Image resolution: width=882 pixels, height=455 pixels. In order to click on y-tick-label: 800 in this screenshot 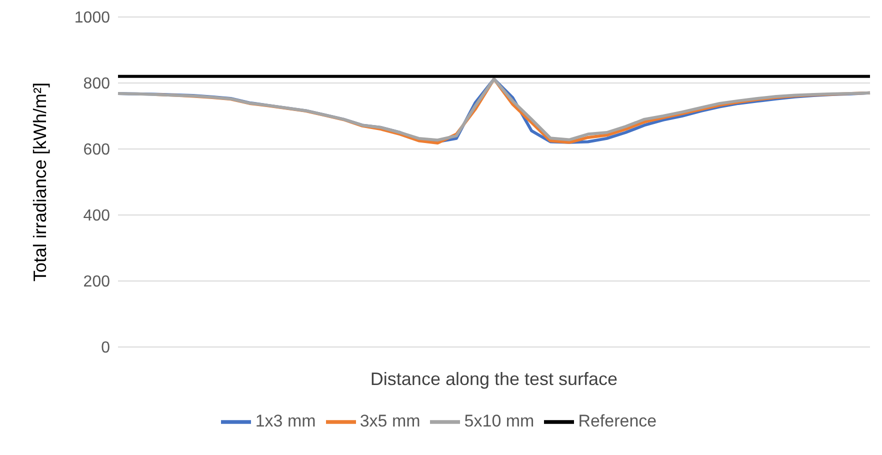, I will do `click(96, 84)`.